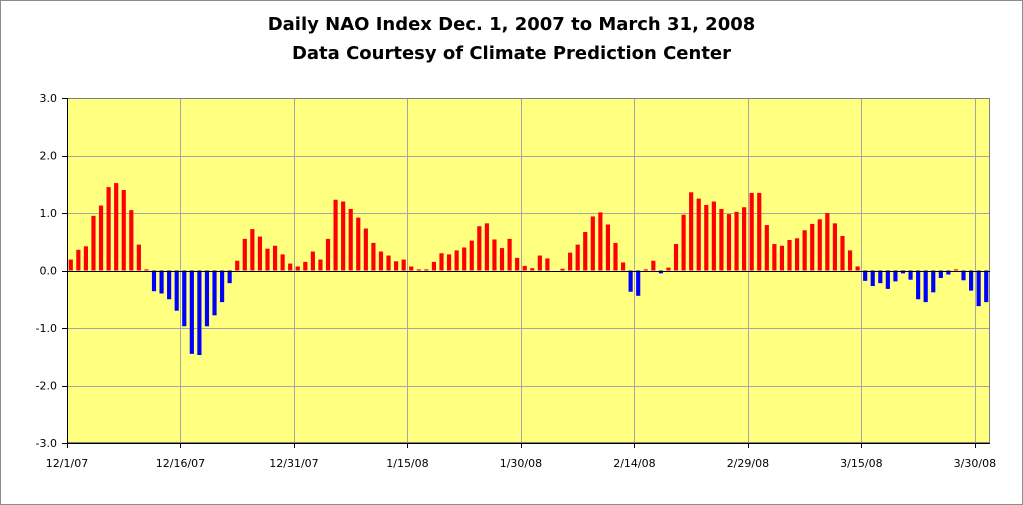  Describe the element at coordinates (46, 443) in the screenshot. I see `y-tick-label: -3.0` at that location.